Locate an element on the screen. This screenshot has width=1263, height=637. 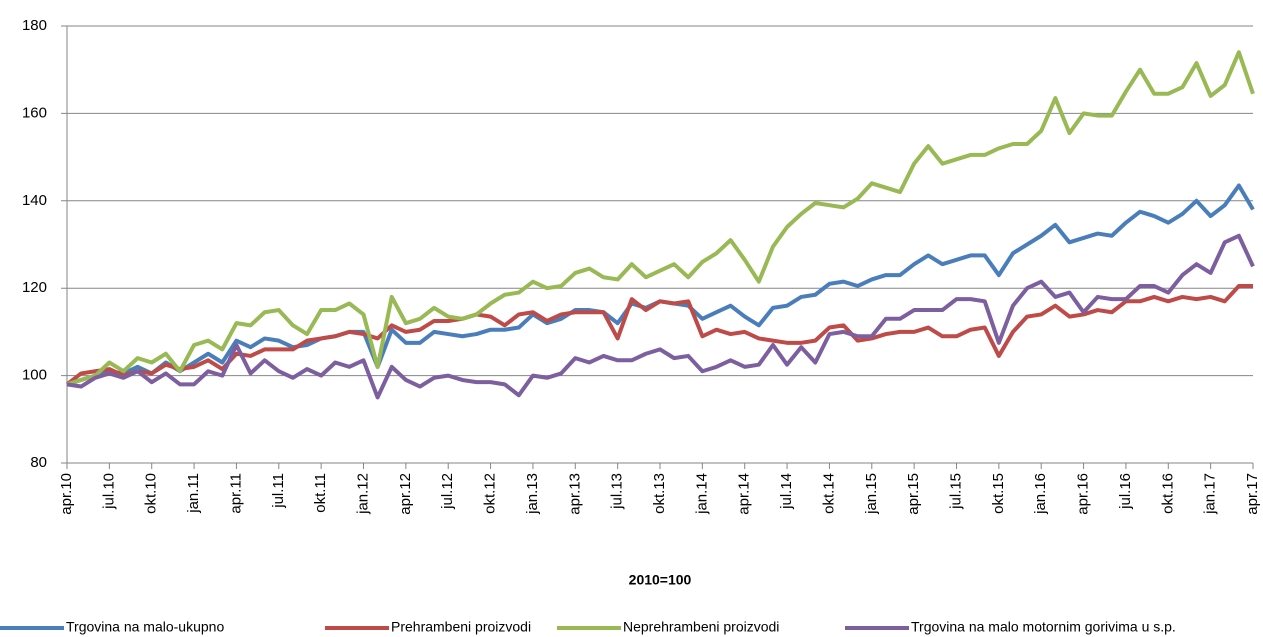
x-tick-label: okt.14 is located at coordinates (828, 493).